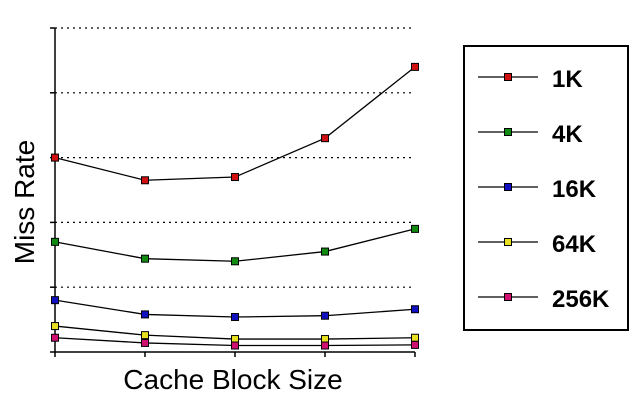 The height and width of the screenshot is (411, 644). I want to click on legend-label: 1K, so click(567, 79).